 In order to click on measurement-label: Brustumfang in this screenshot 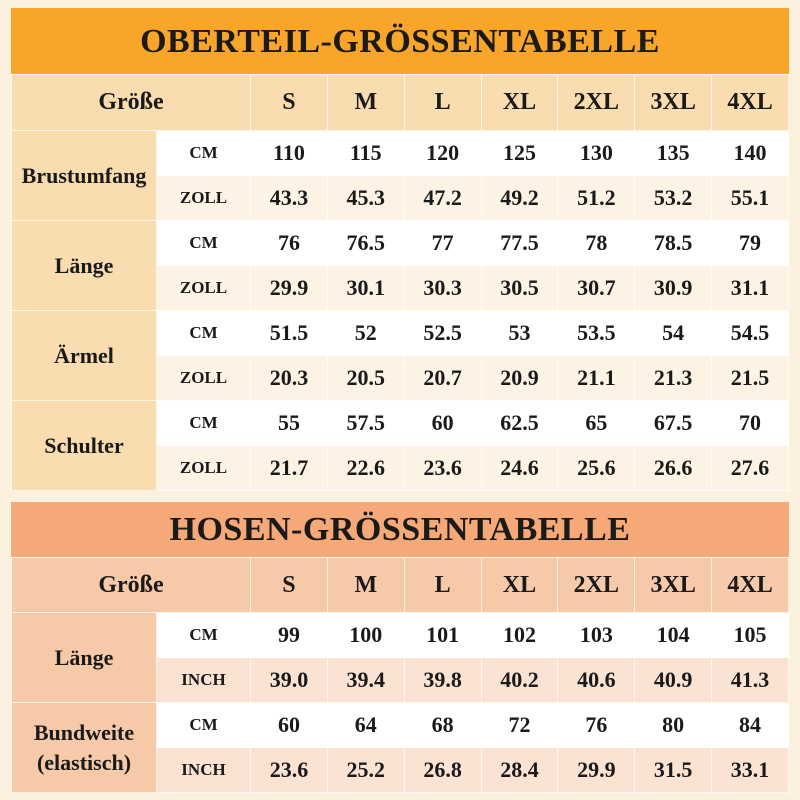, I will do `click(84, 175)`.